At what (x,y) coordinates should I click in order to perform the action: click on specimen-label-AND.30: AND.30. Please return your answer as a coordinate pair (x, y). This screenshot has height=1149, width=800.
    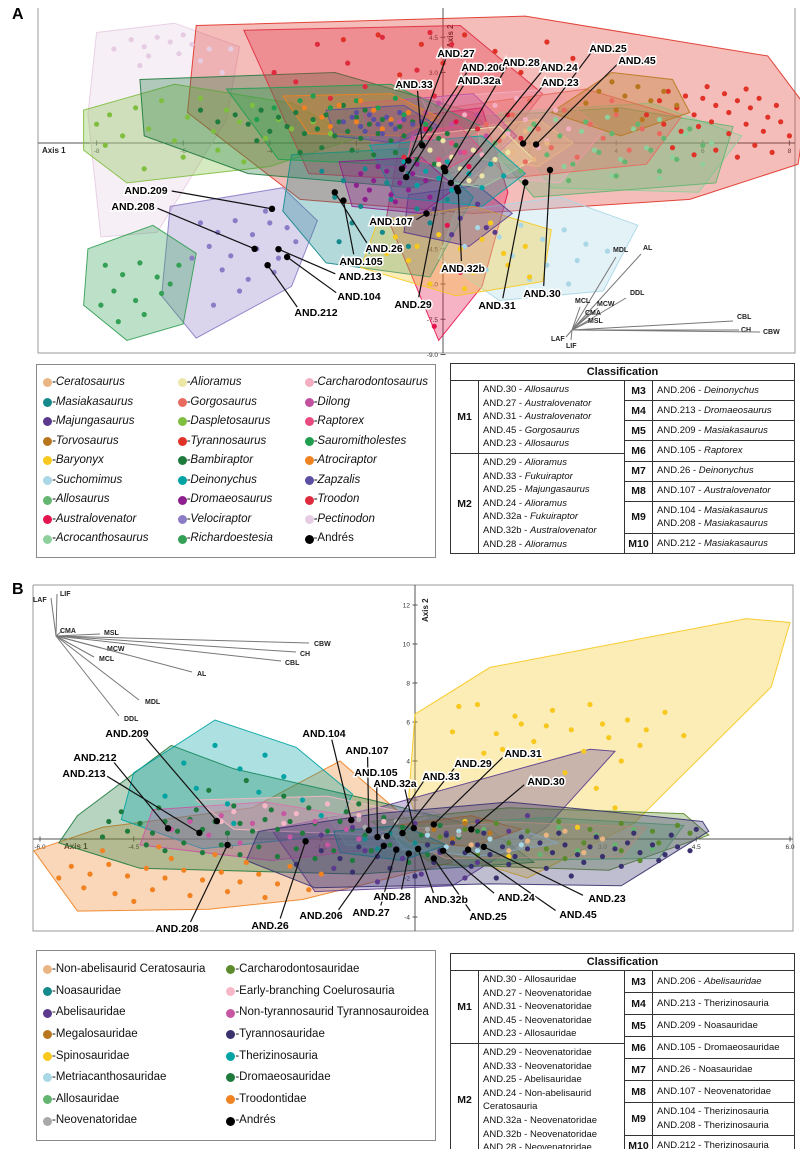
    Looking at the image, I should click on (546, 782).